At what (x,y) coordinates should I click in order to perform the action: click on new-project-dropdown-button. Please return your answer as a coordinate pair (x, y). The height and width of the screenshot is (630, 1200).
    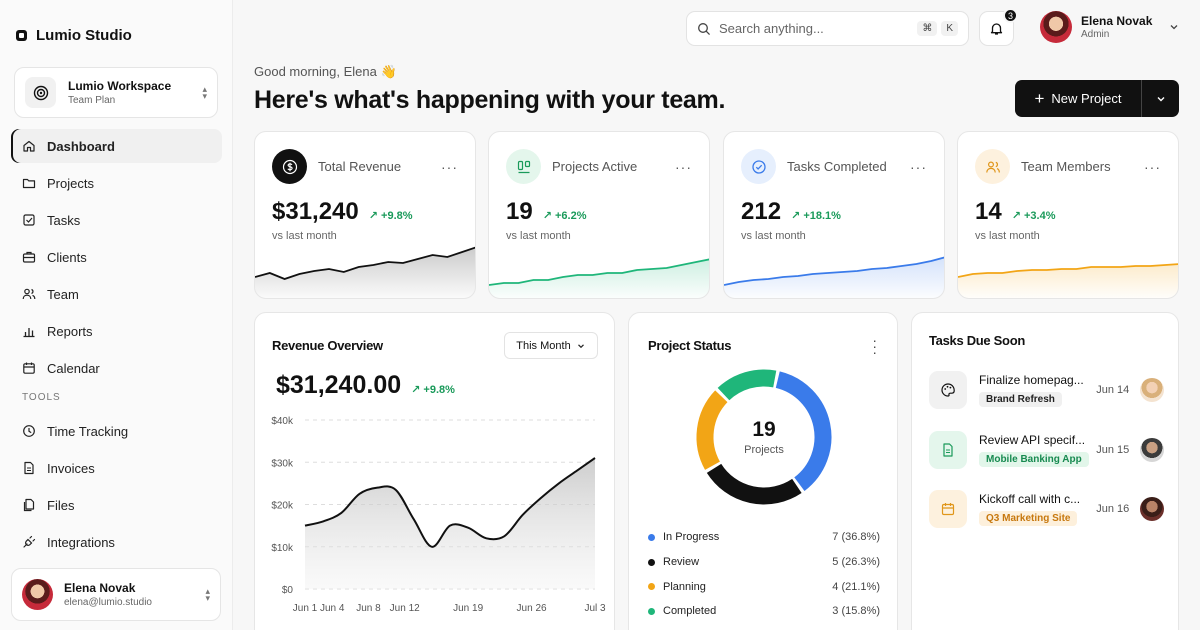
    Looking at the image, I should click on (1160, 98).